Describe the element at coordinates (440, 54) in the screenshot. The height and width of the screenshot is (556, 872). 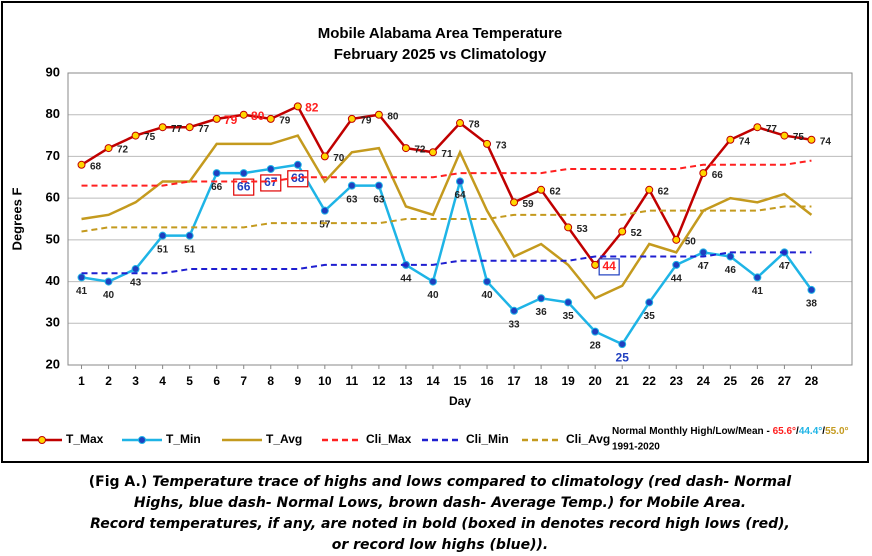
I see `chart-subtitle: February 2025 vs Climatology` at that location.